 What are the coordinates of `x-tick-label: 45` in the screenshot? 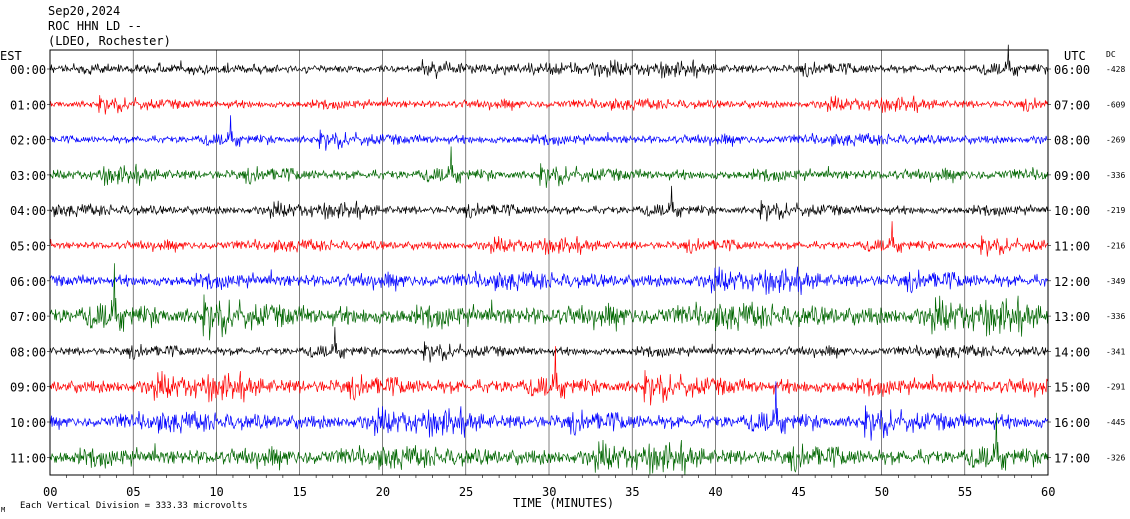 It's located at (799, 492).